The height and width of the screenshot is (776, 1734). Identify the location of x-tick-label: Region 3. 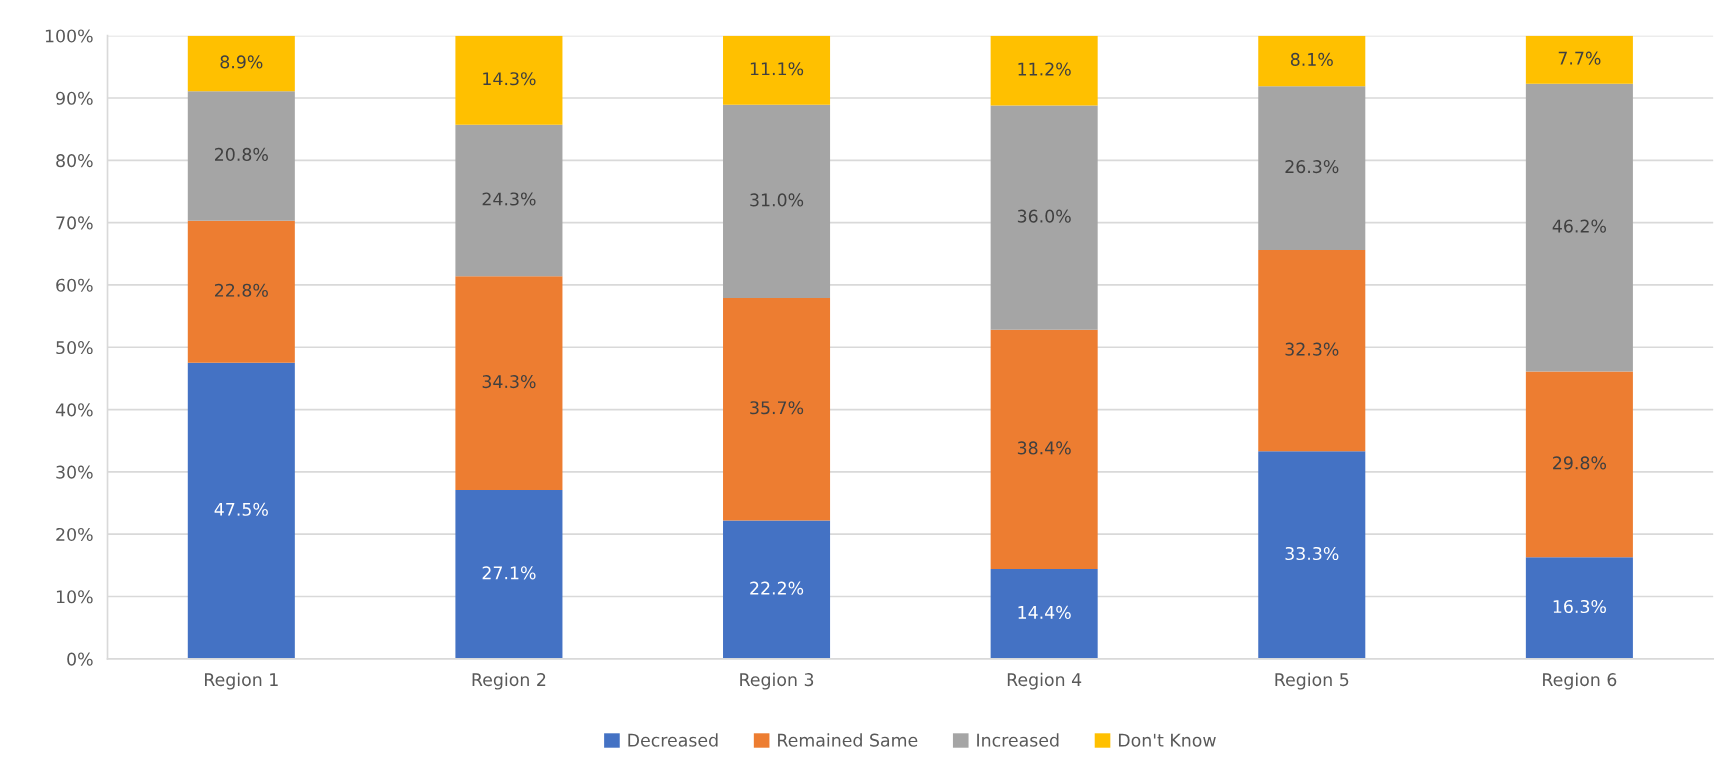
(777, 681).